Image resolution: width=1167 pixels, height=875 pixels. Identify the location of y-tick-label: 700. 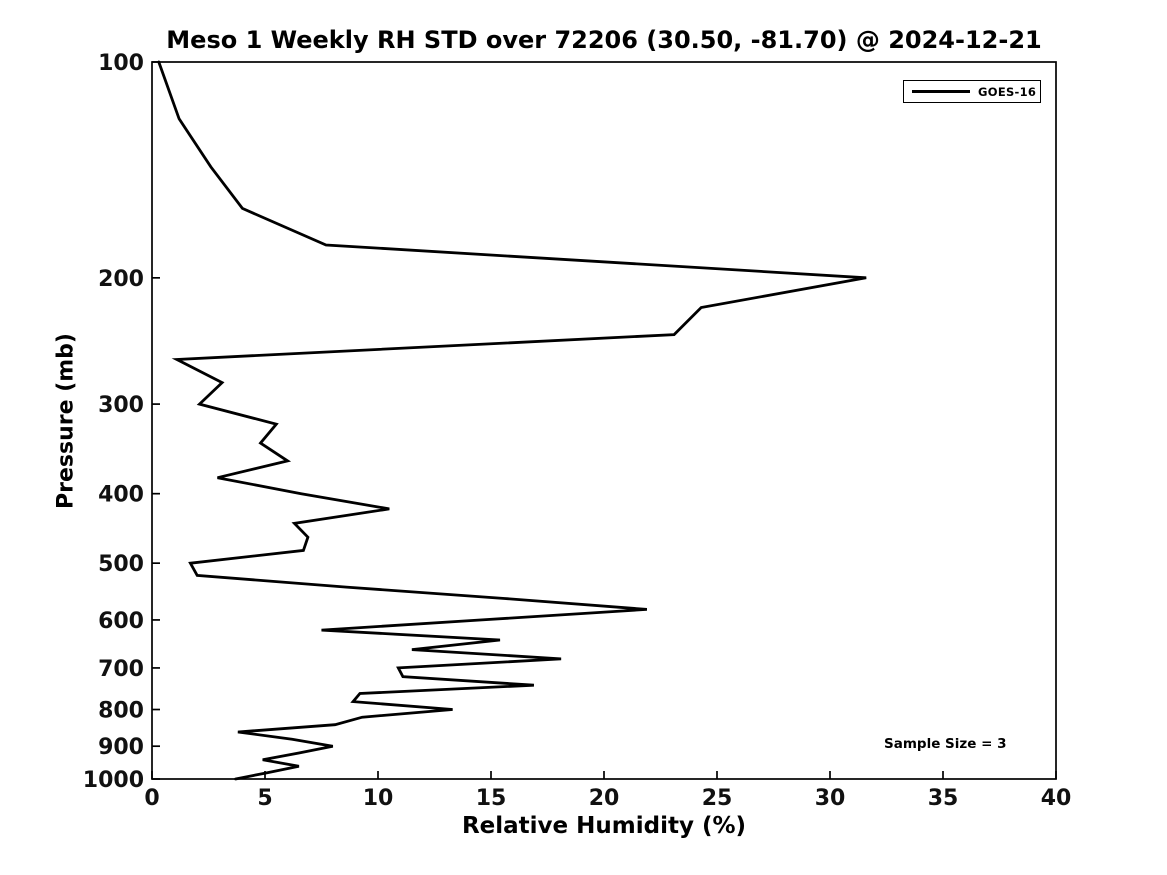
(121, 669).